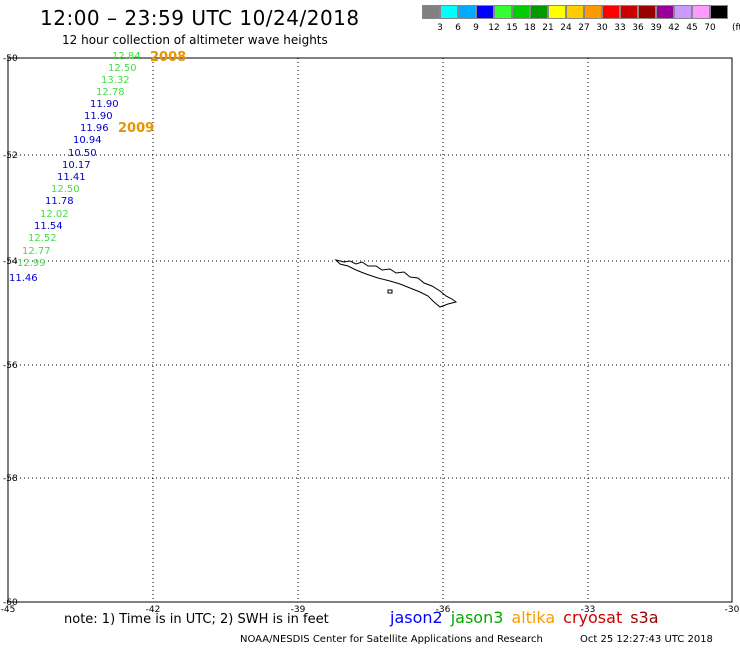 Image resolution: width=740 pixels, height=650 pixels. What do you see at coordinates (710, 28) in the screenshot?
I see `color-scale-label: 70` at bounding box center [710, 28].